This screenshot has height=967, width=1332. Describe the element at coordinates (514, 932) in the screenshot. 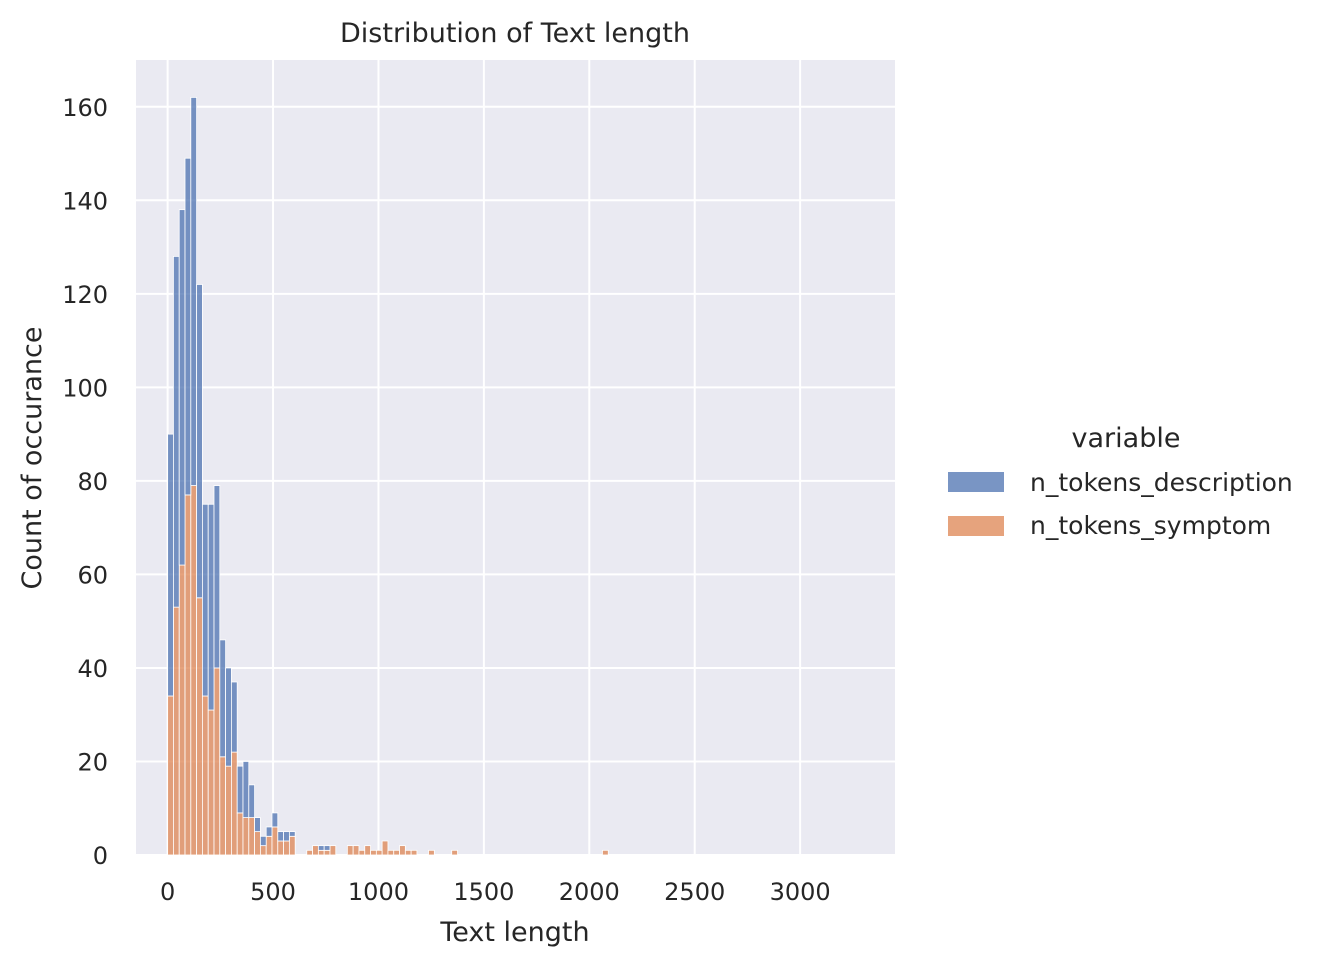

I see `x-axis-label: Text length` at that location.